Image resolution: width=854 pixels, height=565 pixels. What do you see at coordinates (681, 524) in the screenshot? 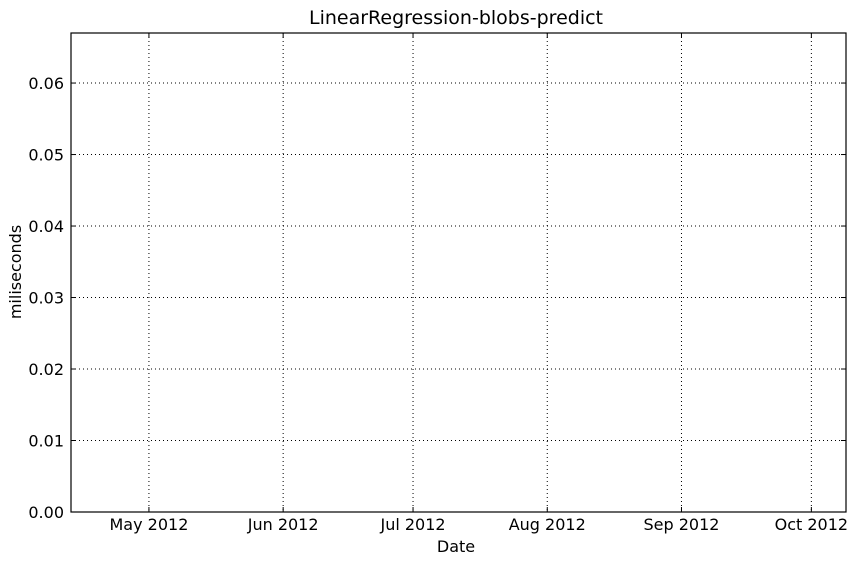
I see `x-tick-label: Sep 2012` at bounding box center [681, 524].